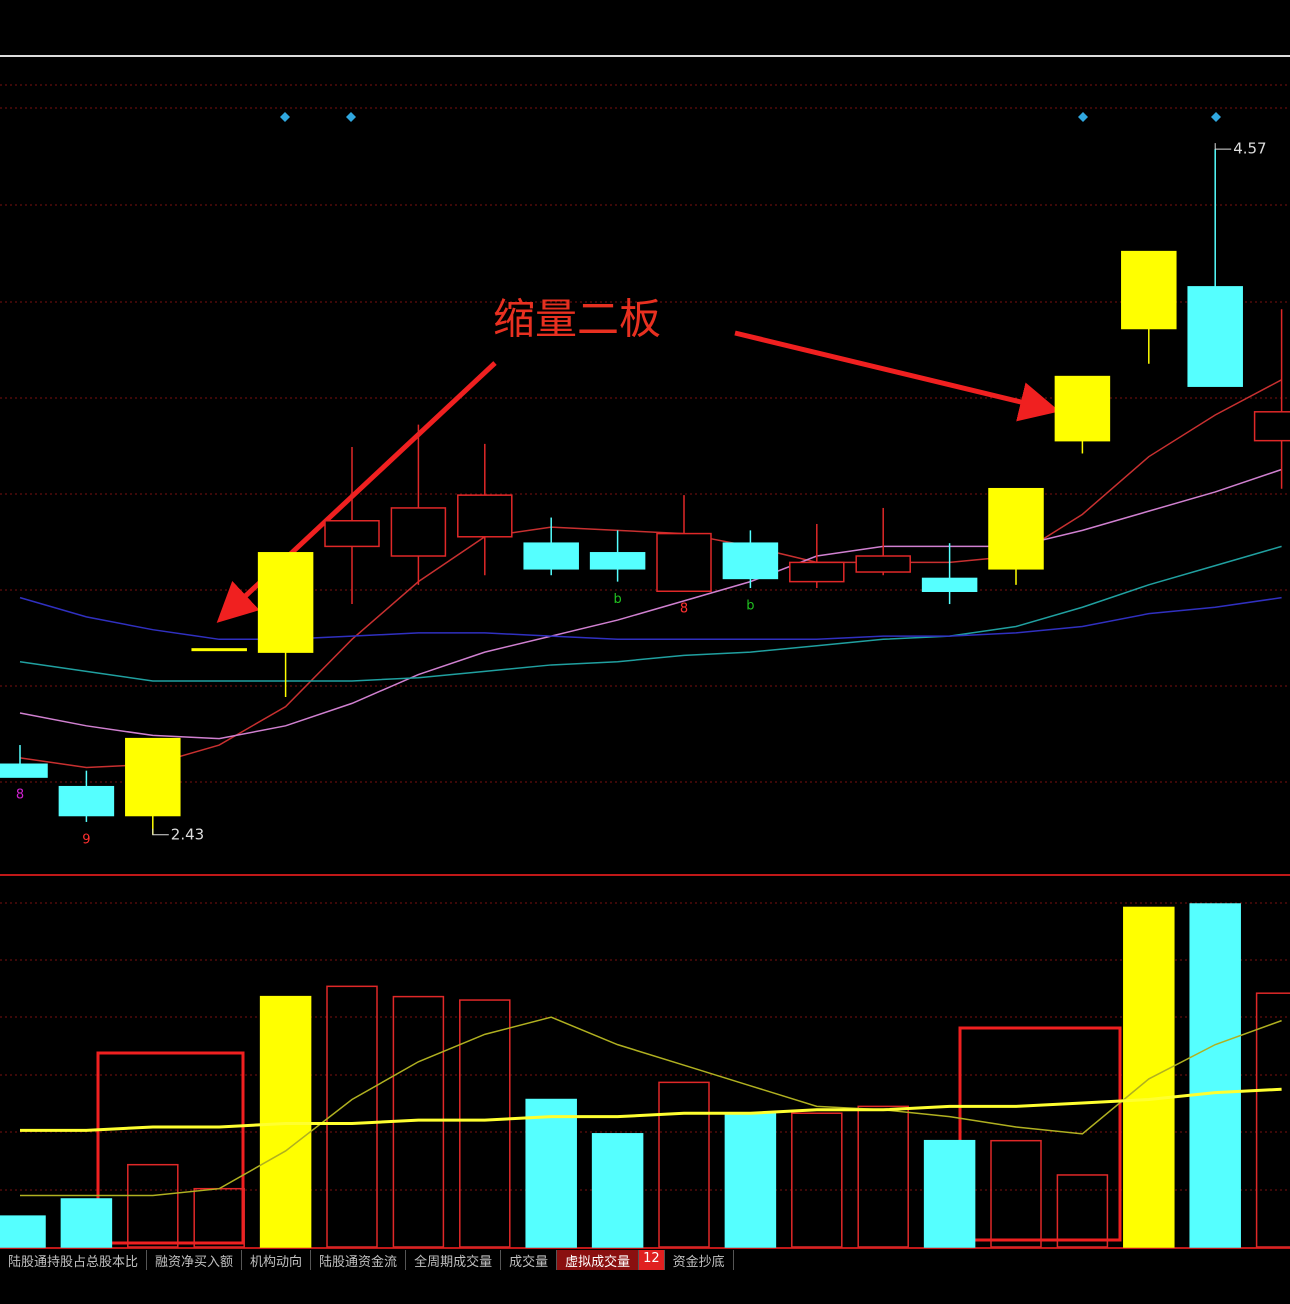 This screenshot has height=1304, width=1290. Describe the element at coordinates (750, 117) in the screenshot. I see `signal-diamonds` at that location.